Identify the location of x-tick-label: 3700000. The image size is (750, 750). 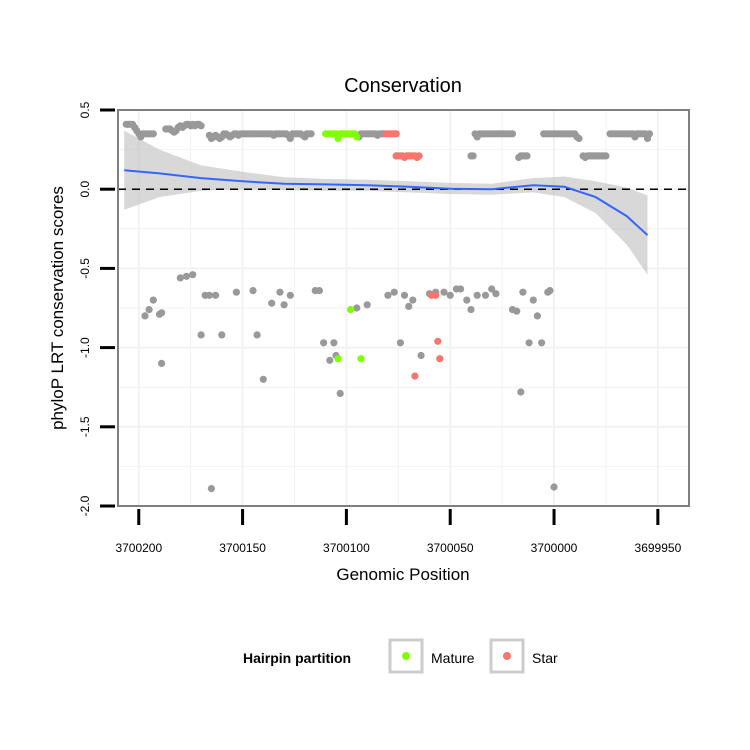
(554, 548).